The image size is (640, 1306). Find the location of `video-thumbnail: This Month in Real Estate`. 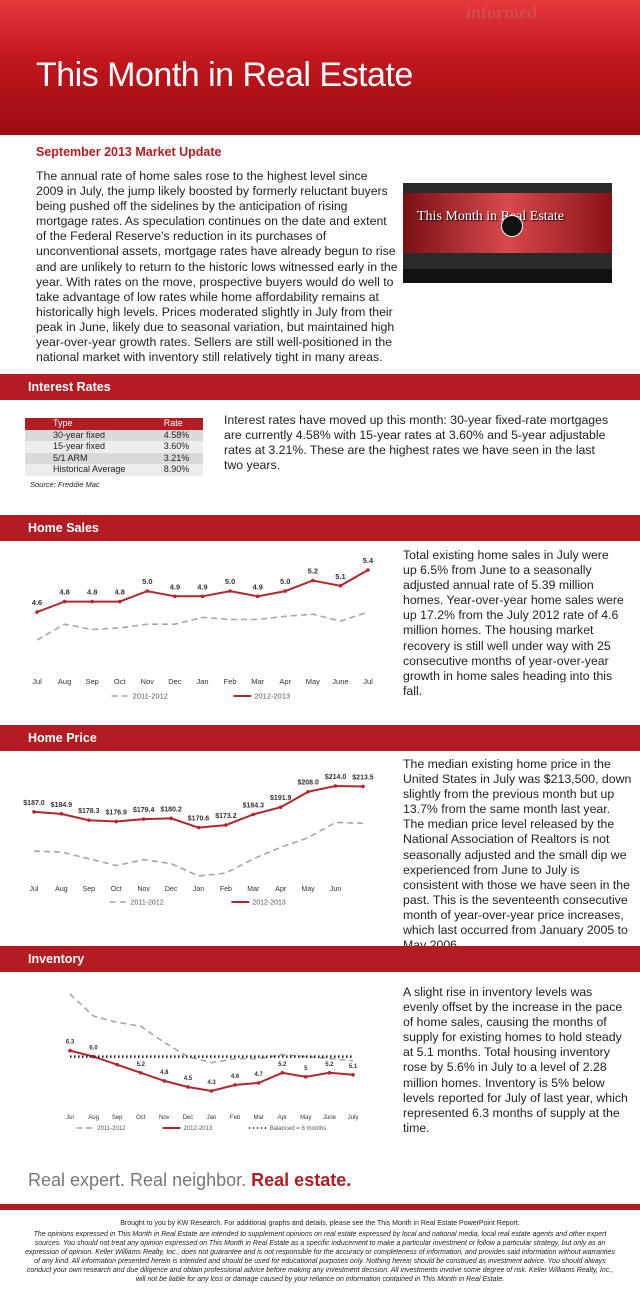

video-thumbnail: This Month in Real Estate is located at coordinates (507, 233).